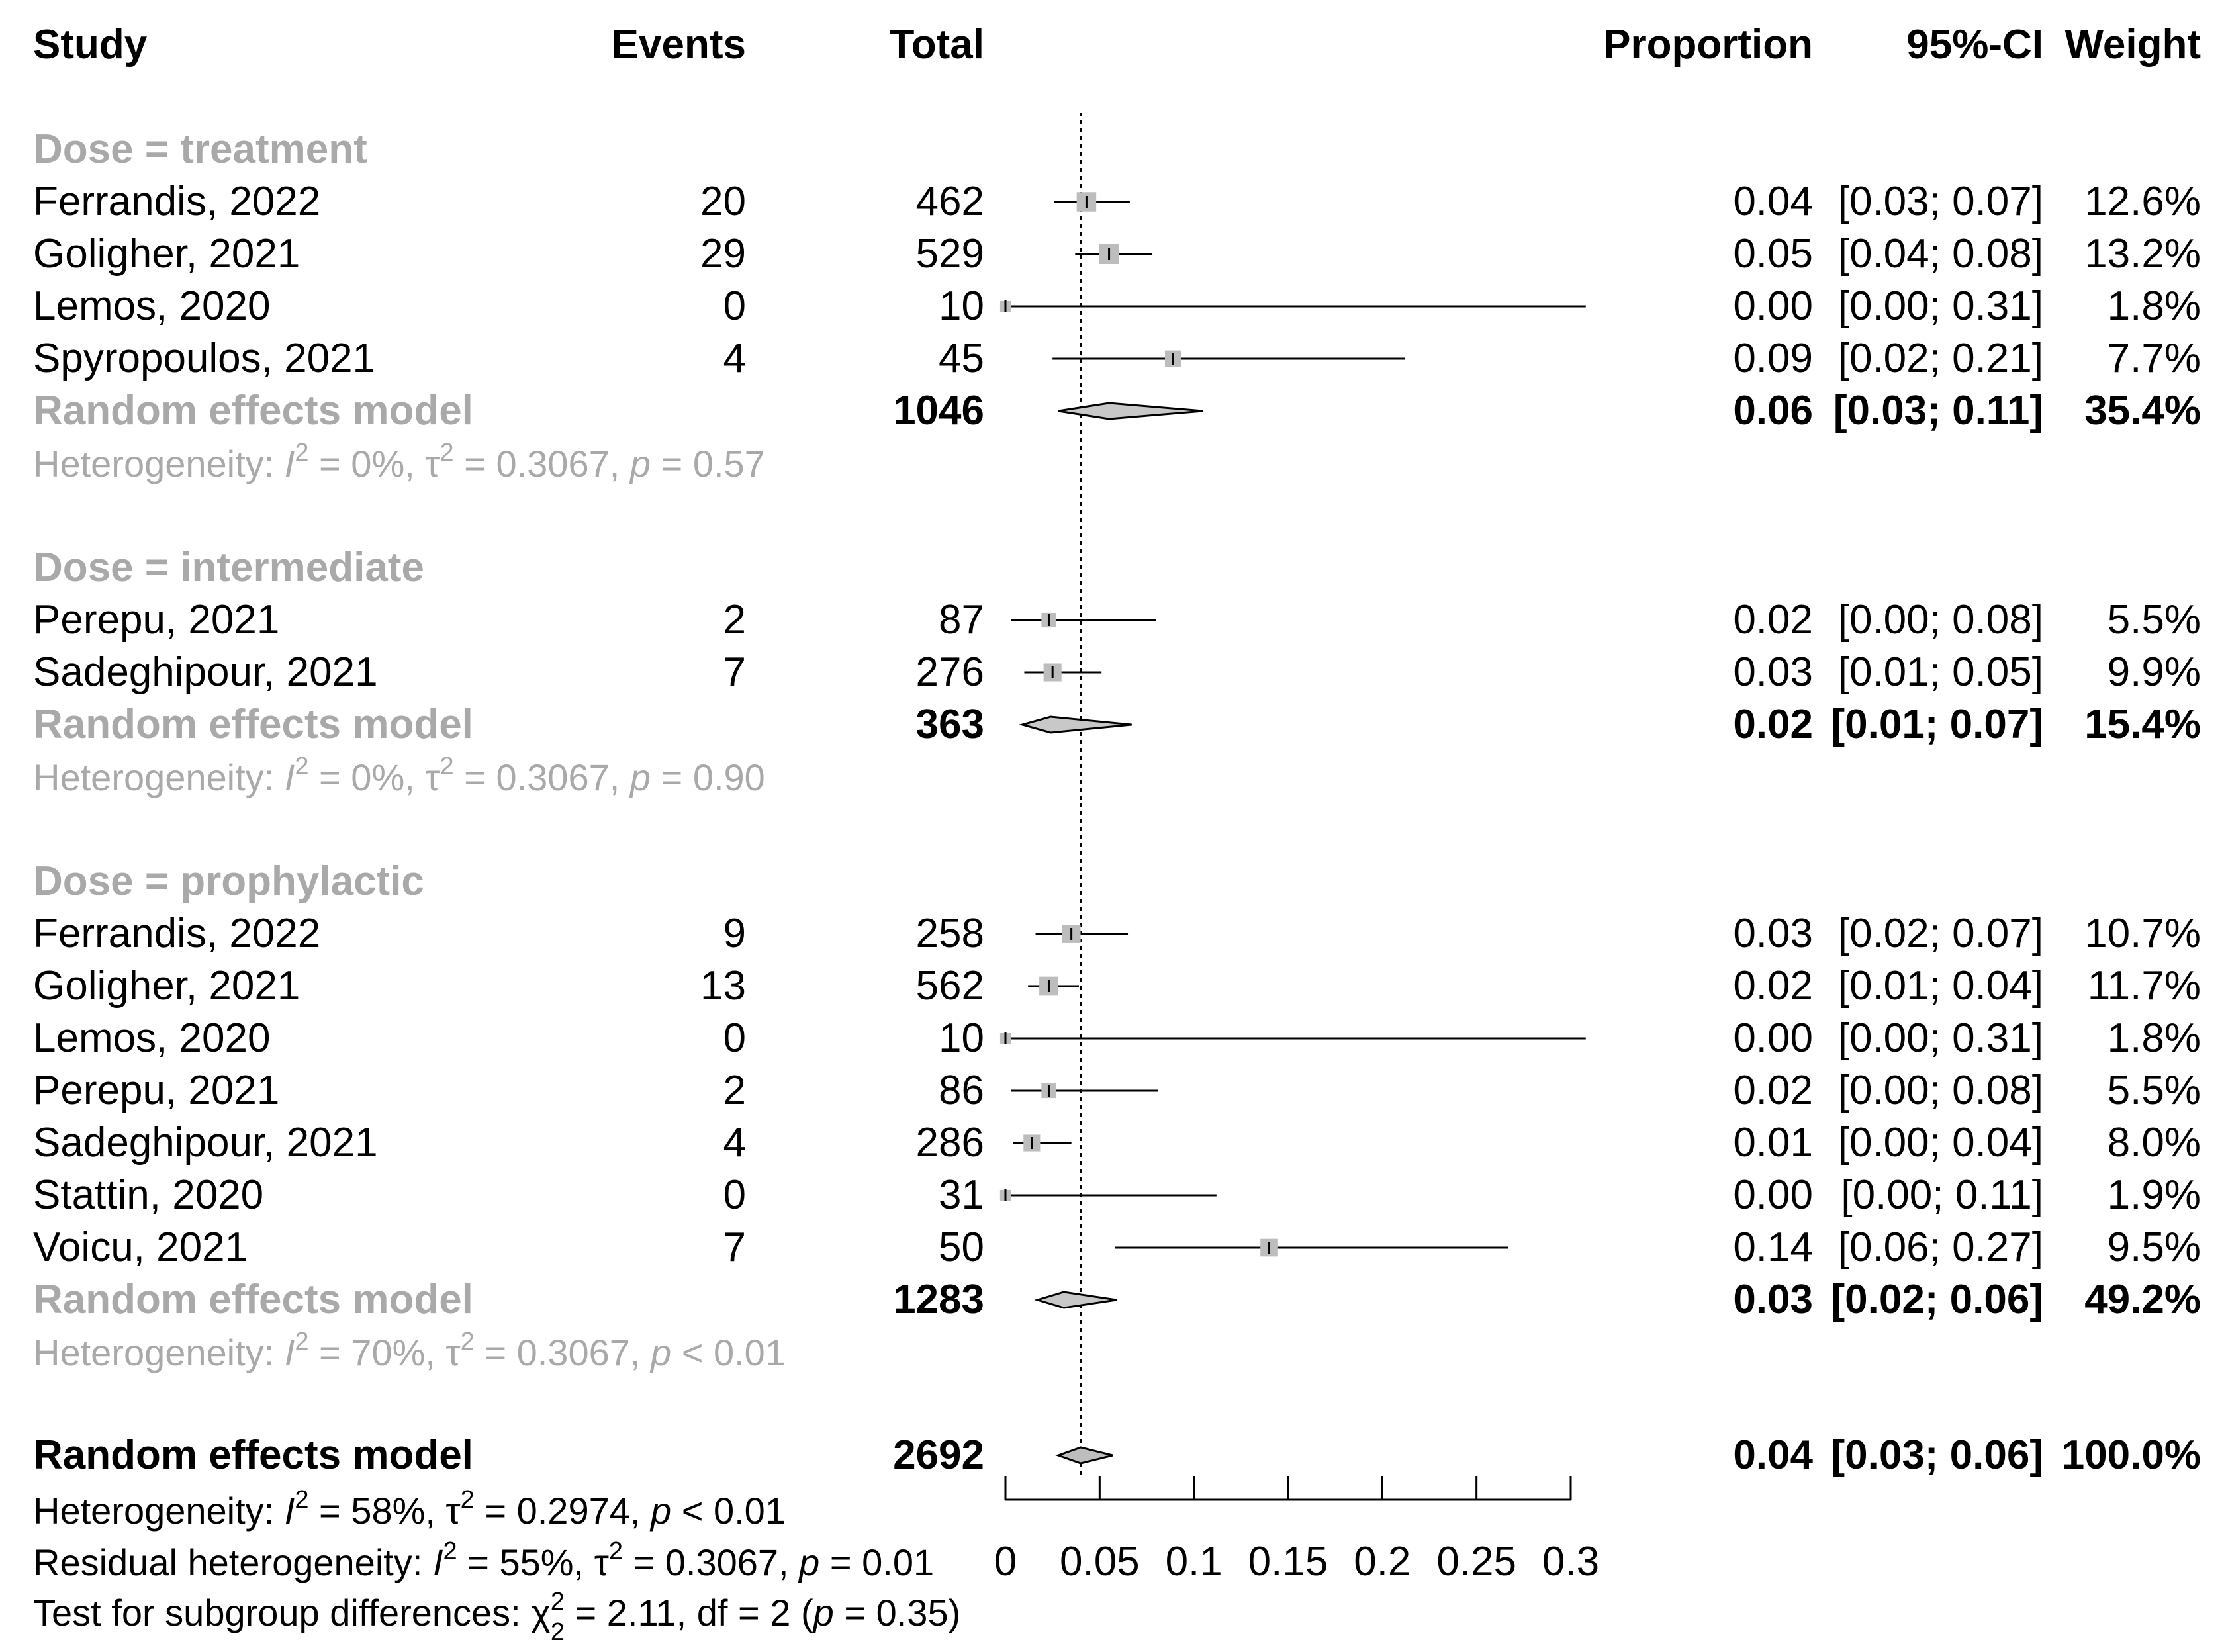 This screenshot has width=2224, height=1652. Describe the element at coordinates (2142, 411) in the screenshot. I see `subgroup-model-weight: 35.4%` at that location.